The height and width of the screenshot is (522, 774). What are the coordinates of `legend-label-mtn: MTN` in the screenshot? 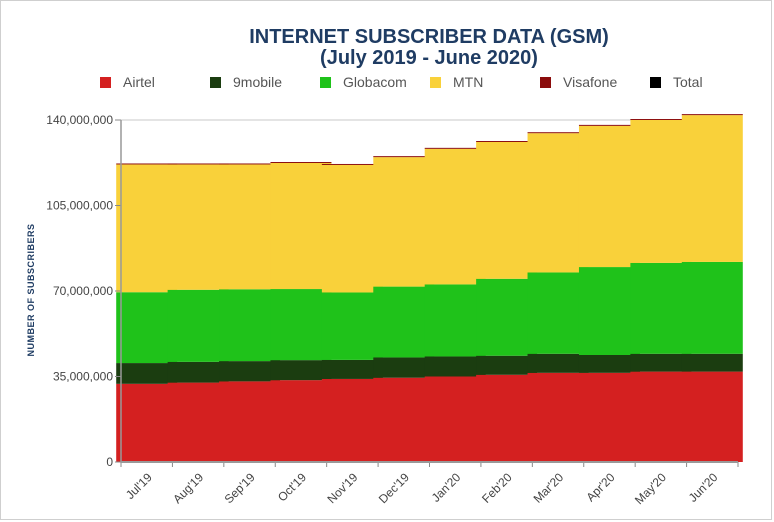 It's located at (468, 82).